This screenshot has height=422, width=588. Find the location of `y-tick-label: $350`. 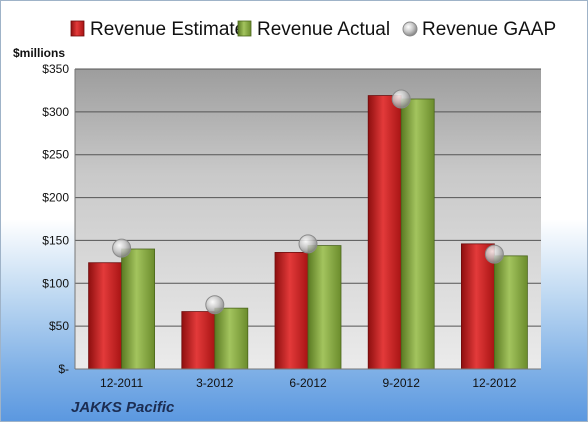

y-tick-label: $350 is located at coordinates (55, 69).